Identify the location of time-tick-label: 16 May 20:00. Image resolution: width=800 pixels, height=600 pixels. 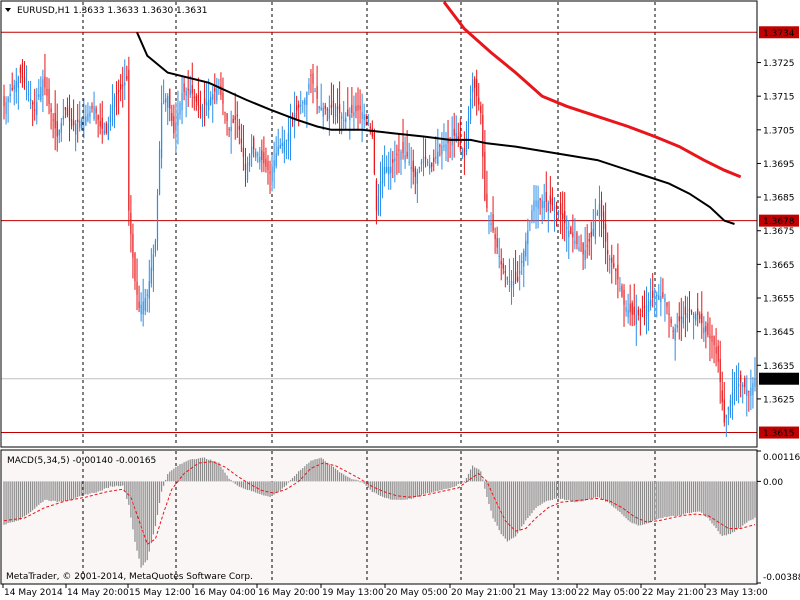
(289, 593).